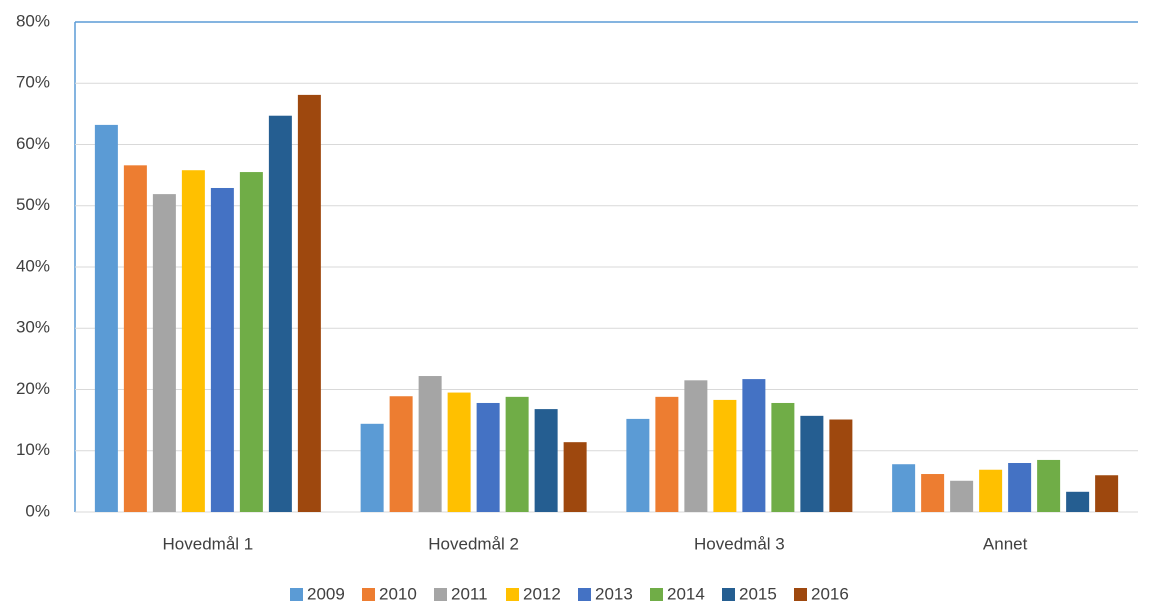 The width and height of the screenshot is (1156, 603). Describe the element at coordinates (398, 593) in the screenshot. I see `legend-label: 2010` at that location.